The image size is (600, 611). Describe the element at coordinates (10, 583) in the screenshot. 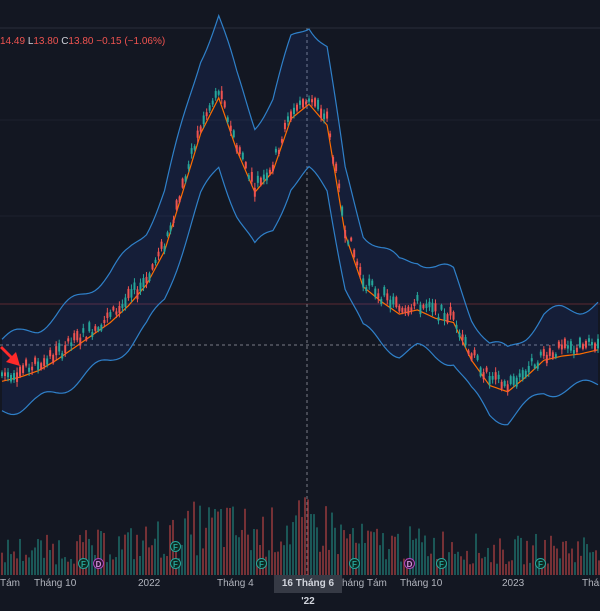

I see `x-axis-label: Tám` at that location.